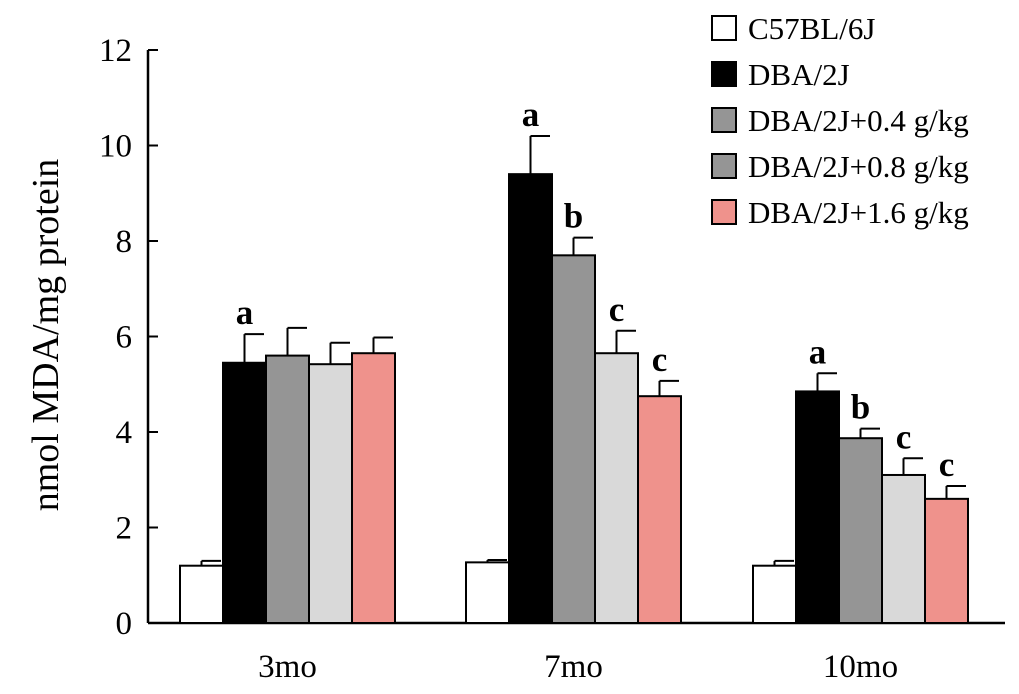 This screenshot has height=694, width=1019. Describe the element at coordinates (860, 667) in the screenshot. I see `x-tick-label: 10mo` at that location.